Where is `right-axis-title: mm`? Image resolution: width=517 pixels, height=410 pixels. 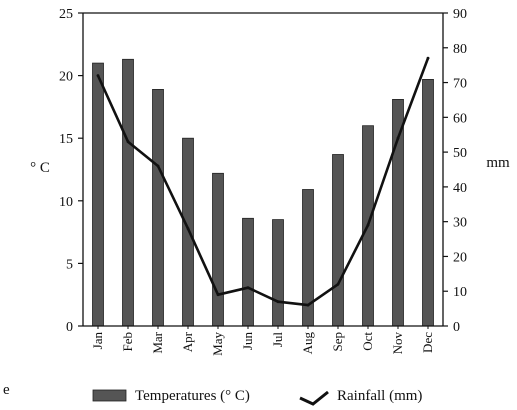
right-axis-title: mm is located at coordinates (498, 163).